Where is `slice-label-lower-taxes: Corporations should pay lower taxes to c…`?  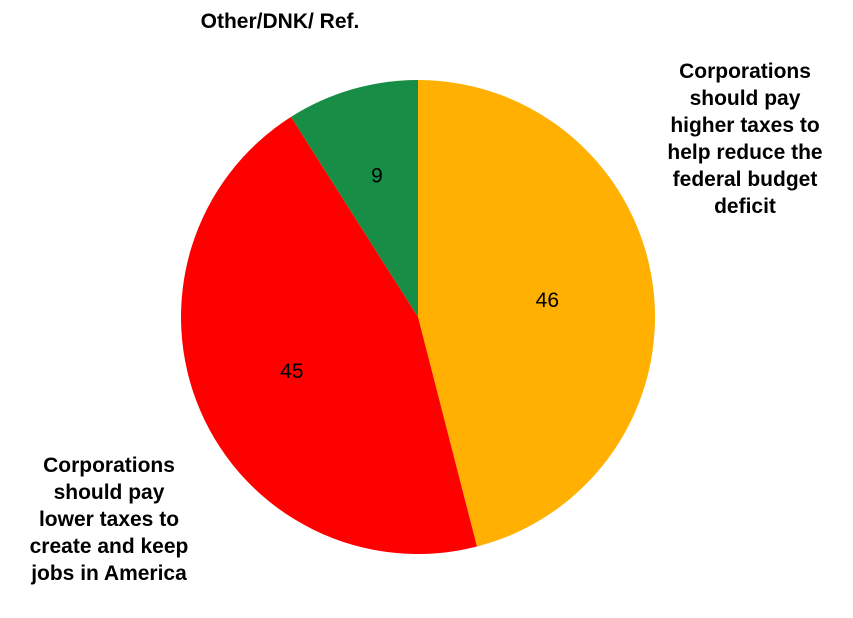 slice-label-lower-taxes: Corporations should pay lower taxes to c… is located at coordinates (109, 519).